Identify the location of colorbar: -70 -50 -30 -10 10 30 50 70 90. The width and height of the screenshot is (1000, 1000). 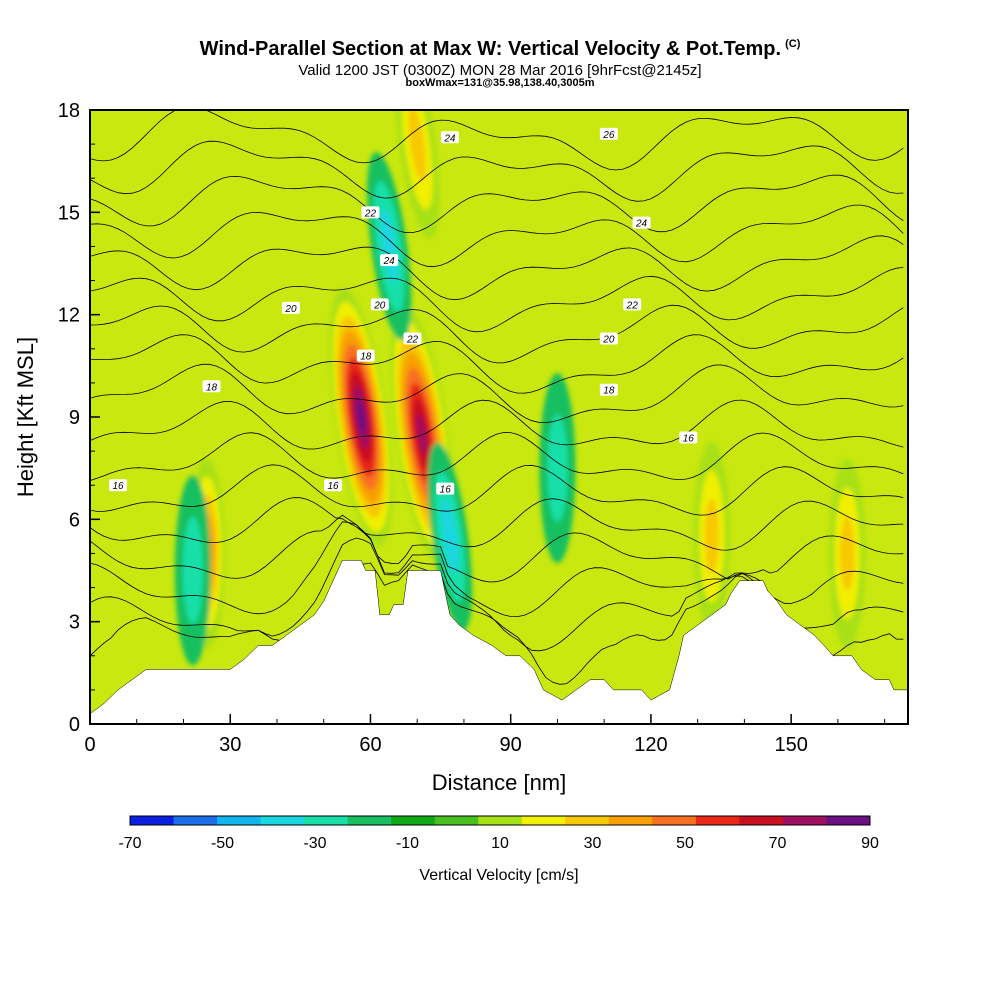
(498, 833).